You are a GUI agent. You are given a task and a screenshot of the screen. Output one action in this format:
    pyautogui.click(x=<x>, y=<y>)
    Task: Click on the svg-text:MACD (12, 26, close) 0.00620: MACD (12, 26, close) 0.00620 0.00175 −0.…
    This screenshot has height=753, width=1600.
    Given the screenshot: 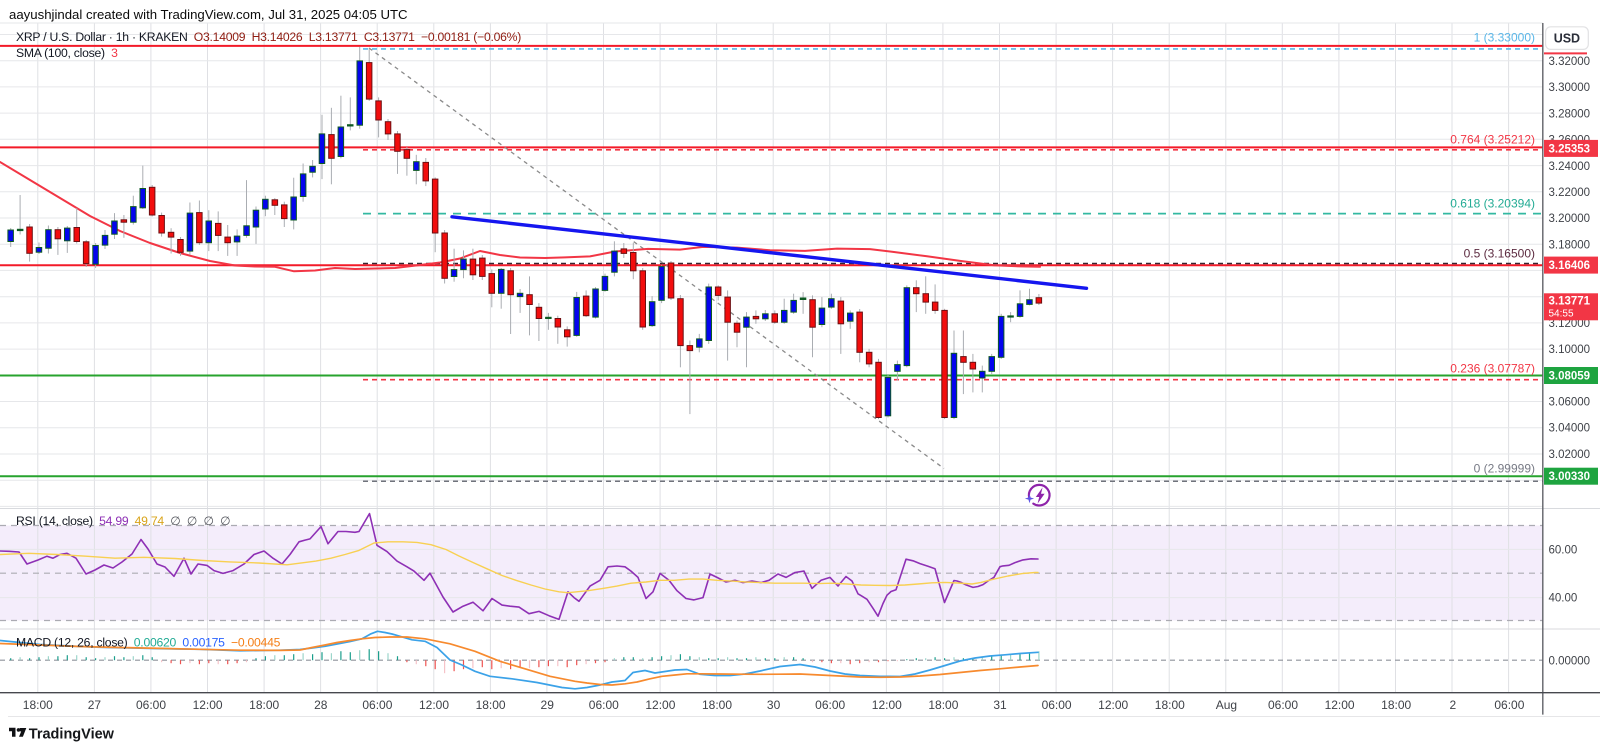 What is the action you would take?
    pyautogui.click(x=148, y=643)
    